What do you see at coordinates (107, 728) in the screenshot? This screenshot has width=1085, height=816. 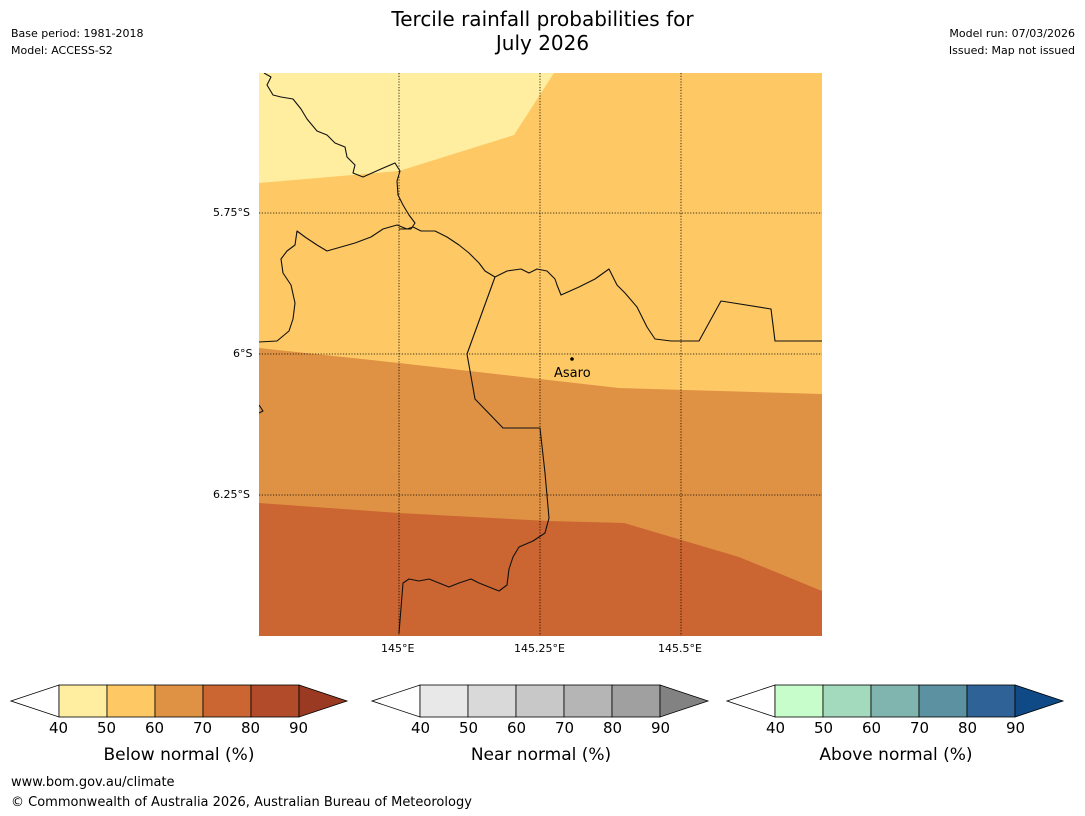 I see `below-tick-50: 50` at bounding box center [107, 728].